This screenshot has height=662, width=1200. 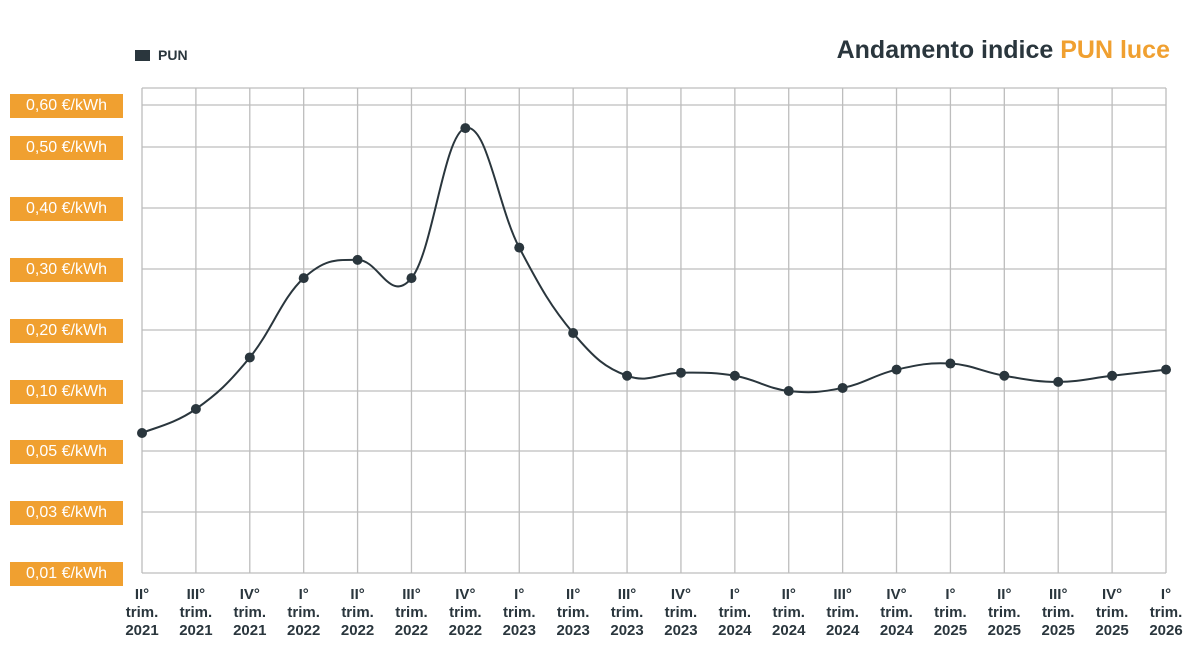 I want to click on x-tick-label: IV° trim. 2025, so click(x=1112, y=613).